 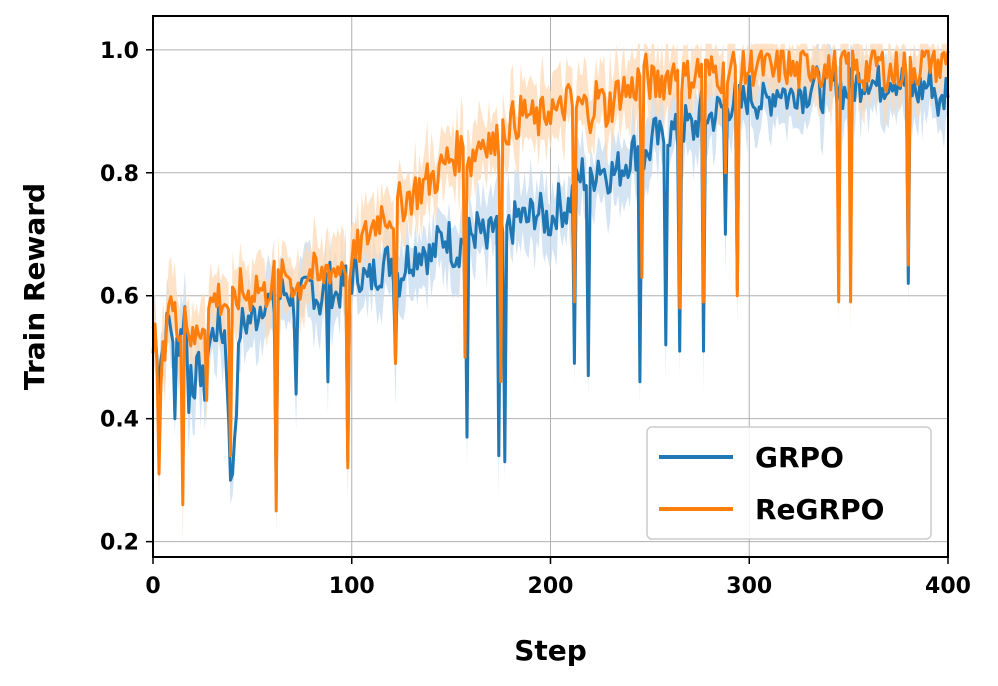 What do you see at coordinates (119, 174) in the screenshot?
I see `y-tick-label-3: 0.8` at bounding box center [119, 174].